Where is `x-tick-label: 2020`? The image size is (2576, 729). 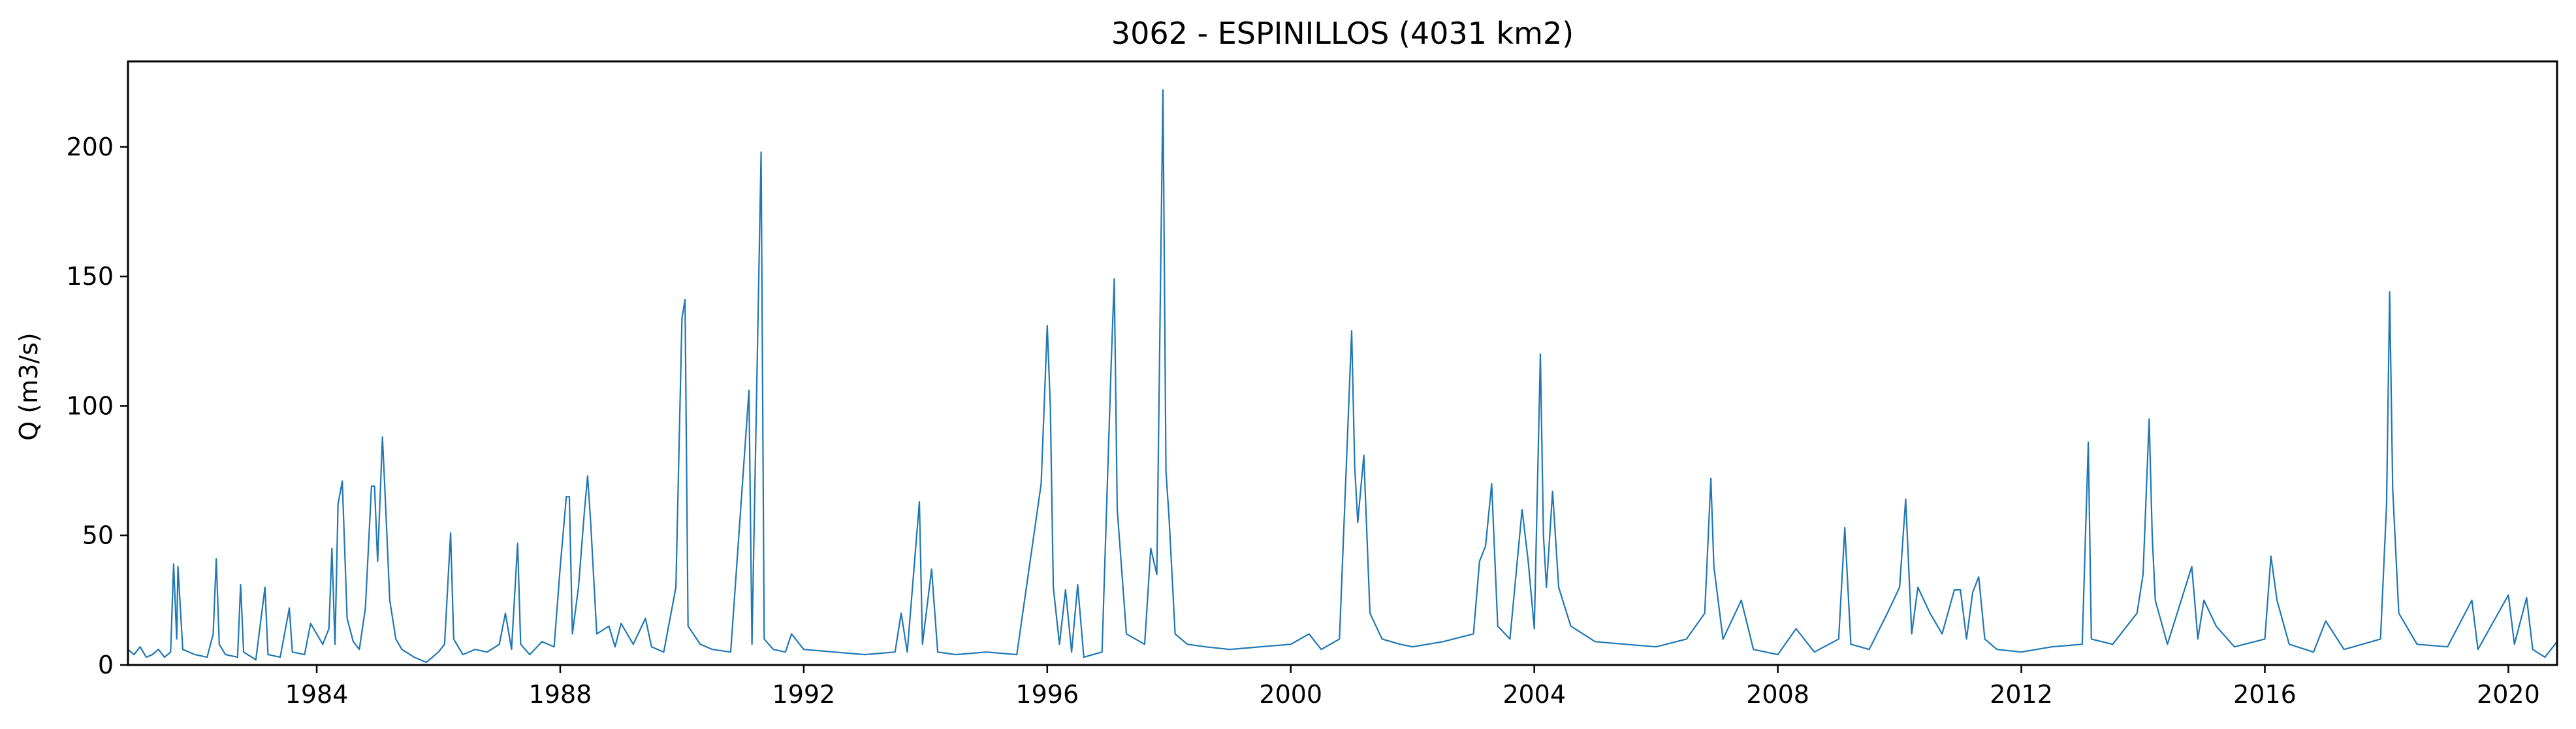 x-tick-label: 2020 is located at coordinates (2509, 694).